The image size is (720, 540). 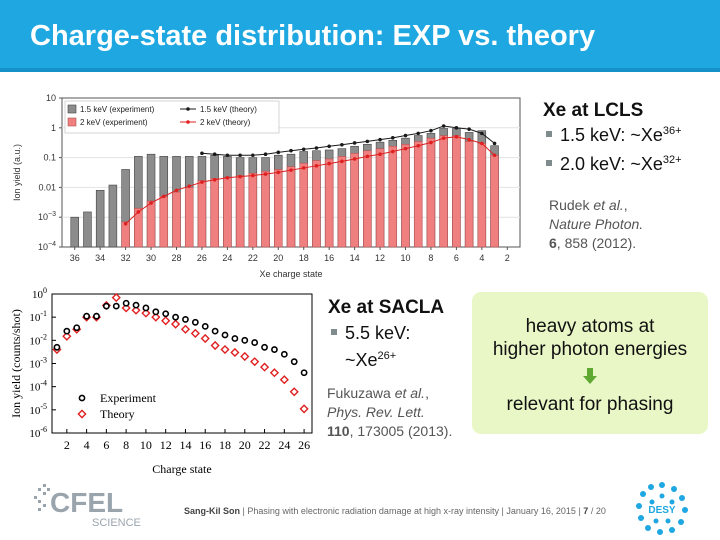 I want to click on bullet-square-icon, so click(x=334, y=332).